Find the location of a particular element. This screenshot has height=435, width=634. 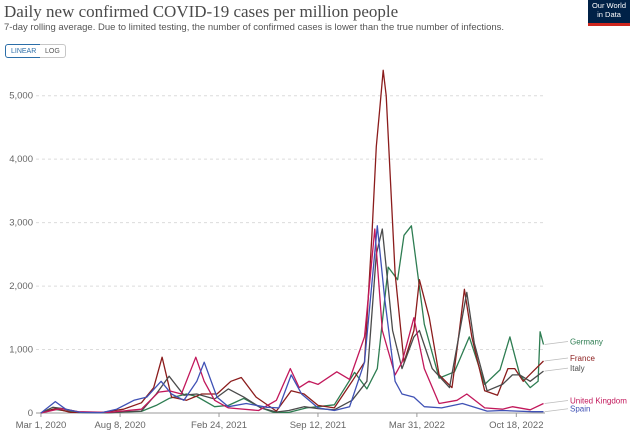

series-label-france: France is located at coordinates (582, 358).